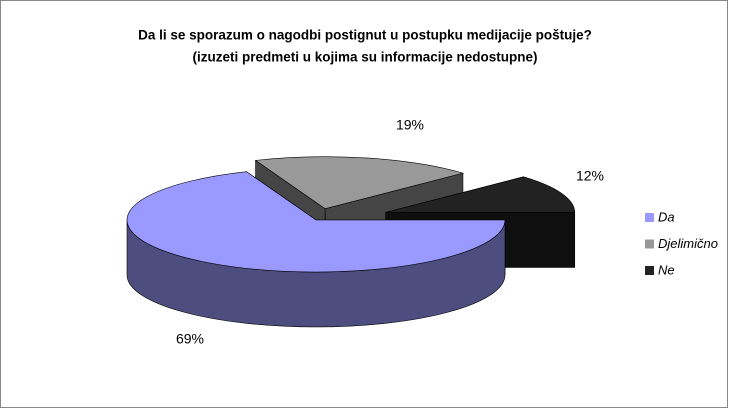 The height and width of the screenshot is (414, 729). What do you see at coordinates (666, 216) in the screenshot?
I see `legend-label: Da` at bounding box center [666, 216].